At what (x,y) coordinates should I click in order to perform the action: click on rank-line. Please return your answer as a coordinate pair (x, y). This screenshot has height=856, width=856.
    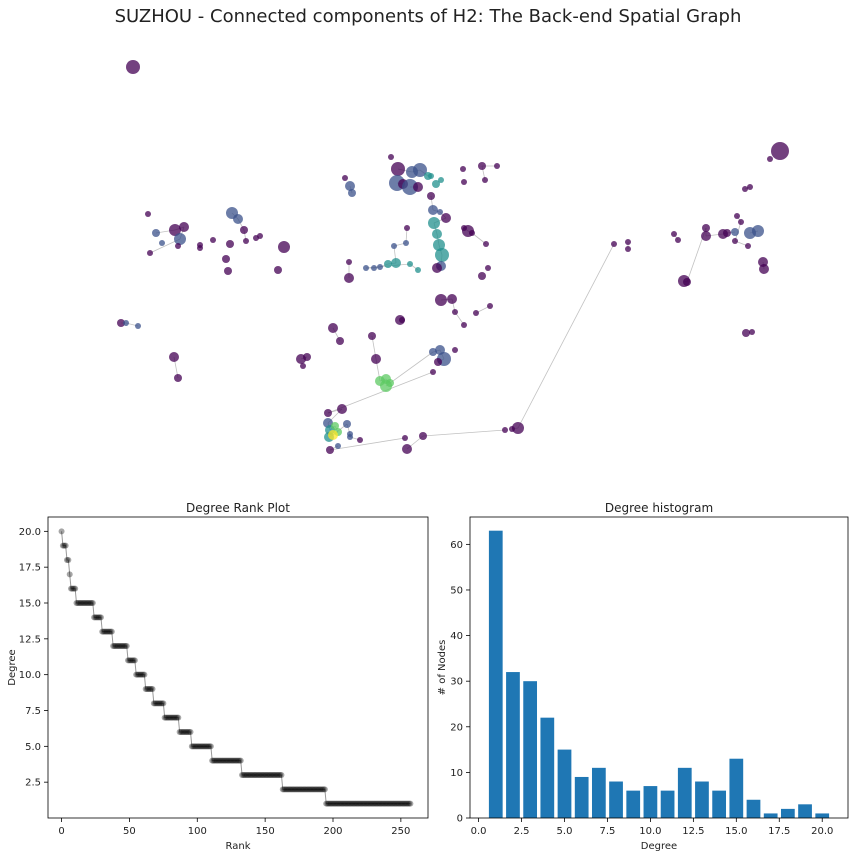
    Looking at the image, I should click on (236, 668).